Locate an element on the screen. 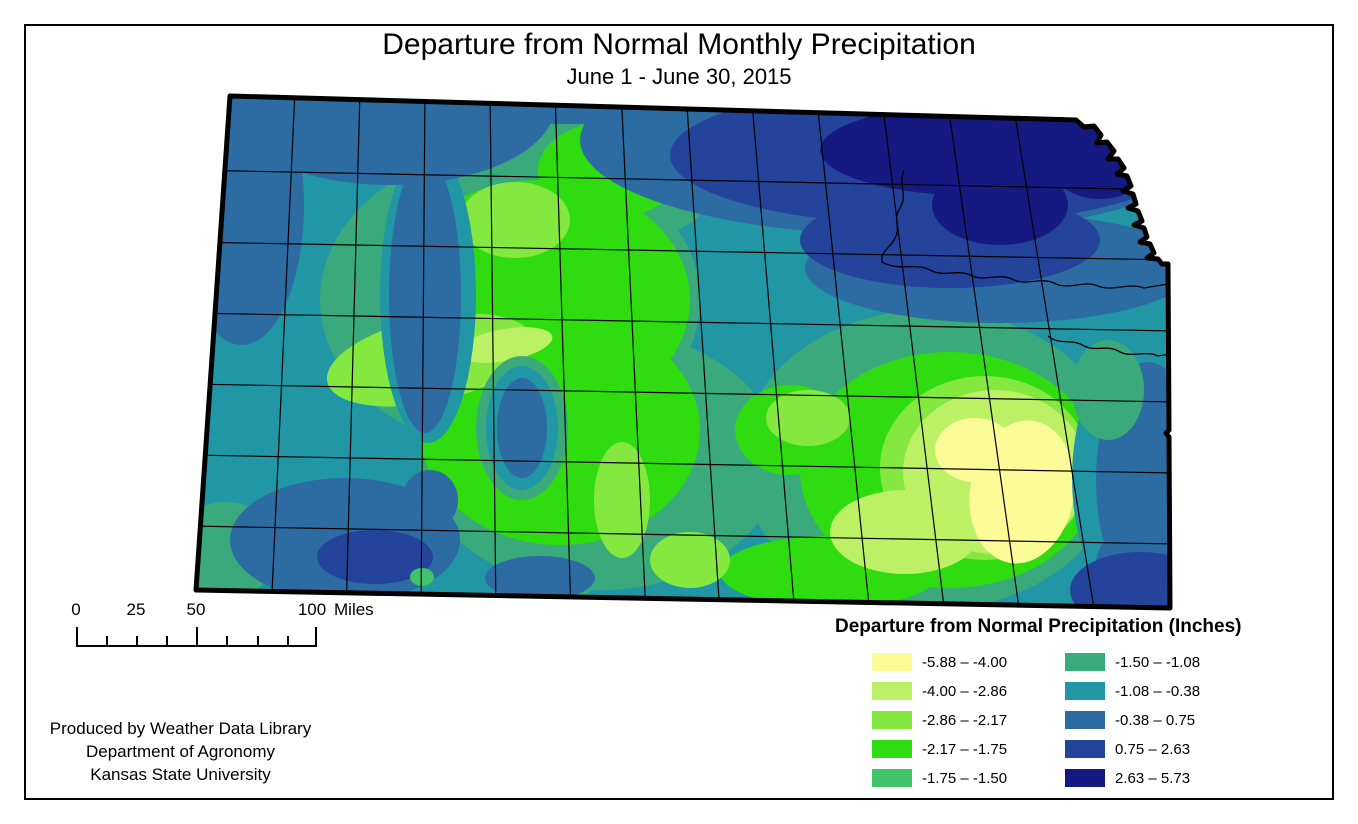 The image size is (1358, 824). legend-item: -0.38 – 0.75 is located at coordinates (1132, 720).